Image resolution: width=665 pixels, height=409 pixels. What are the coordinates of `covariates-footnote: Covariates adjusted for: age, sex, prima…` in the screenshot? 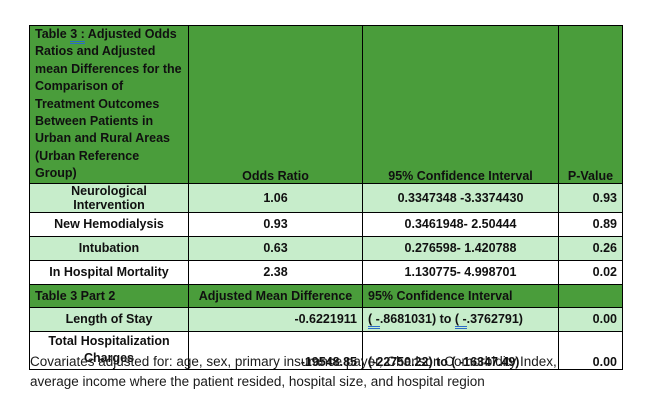 It's located at (342, 371).